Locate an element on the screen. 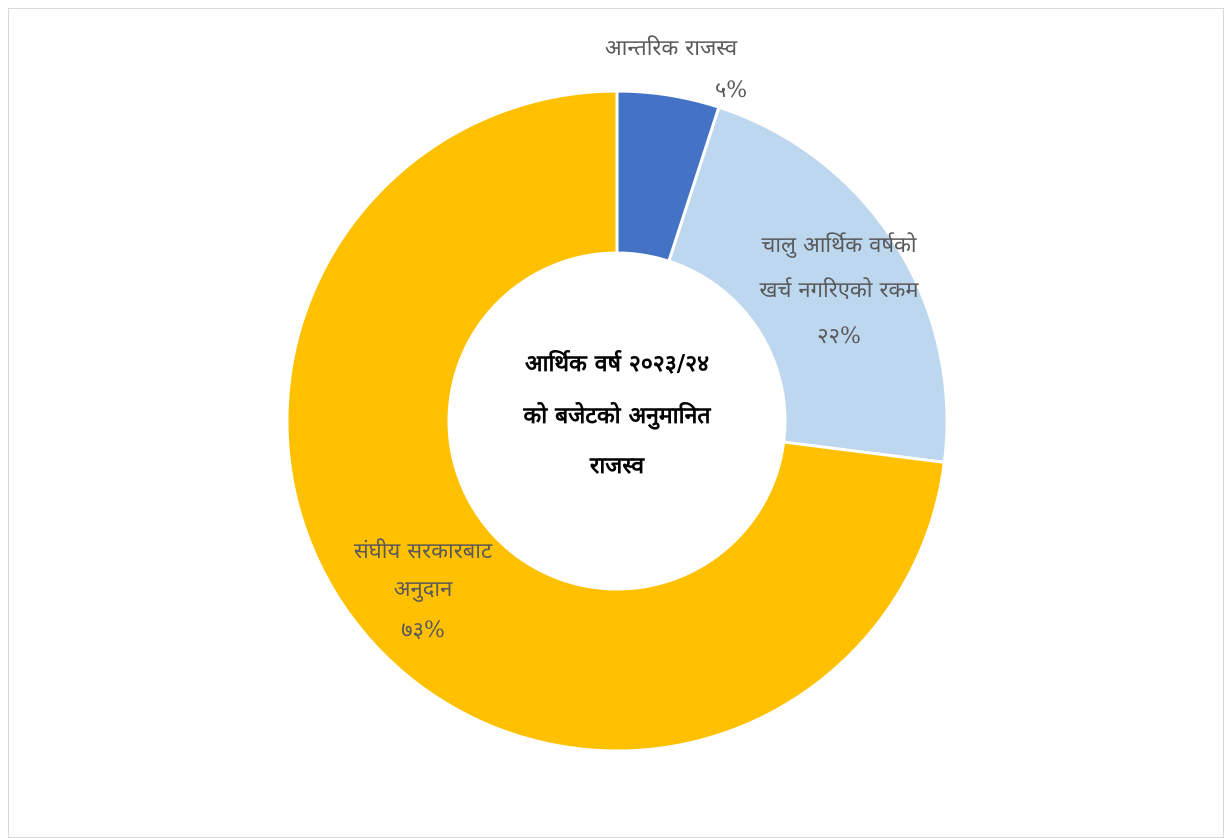  slice-label-unspent-line2: खर्च नगरिएको रकम is located at coordinates (839, 290).